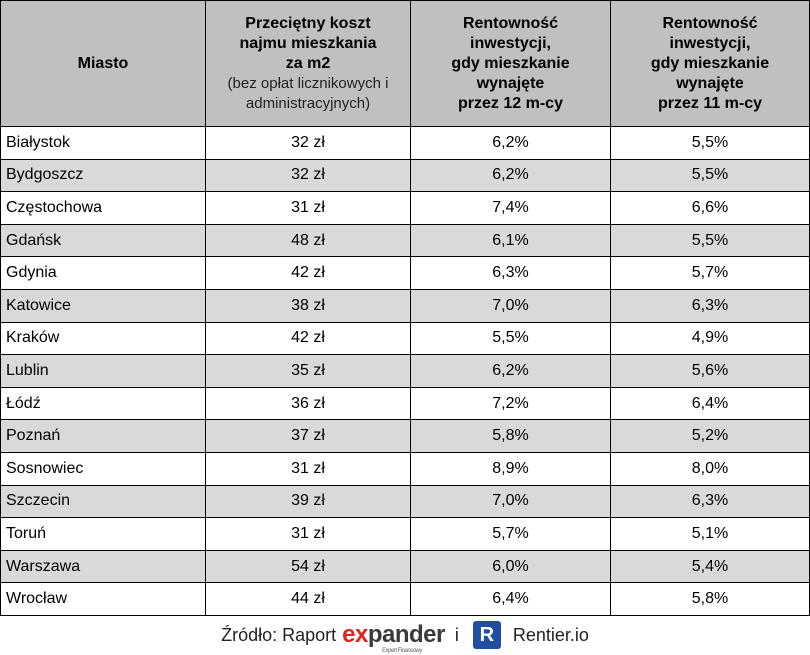 The height and width of the screenshot is (655, 810). Describe the element at coordinates (308, 43) in the screenshot. I see `header-line: najmu mieszkania` at that location.